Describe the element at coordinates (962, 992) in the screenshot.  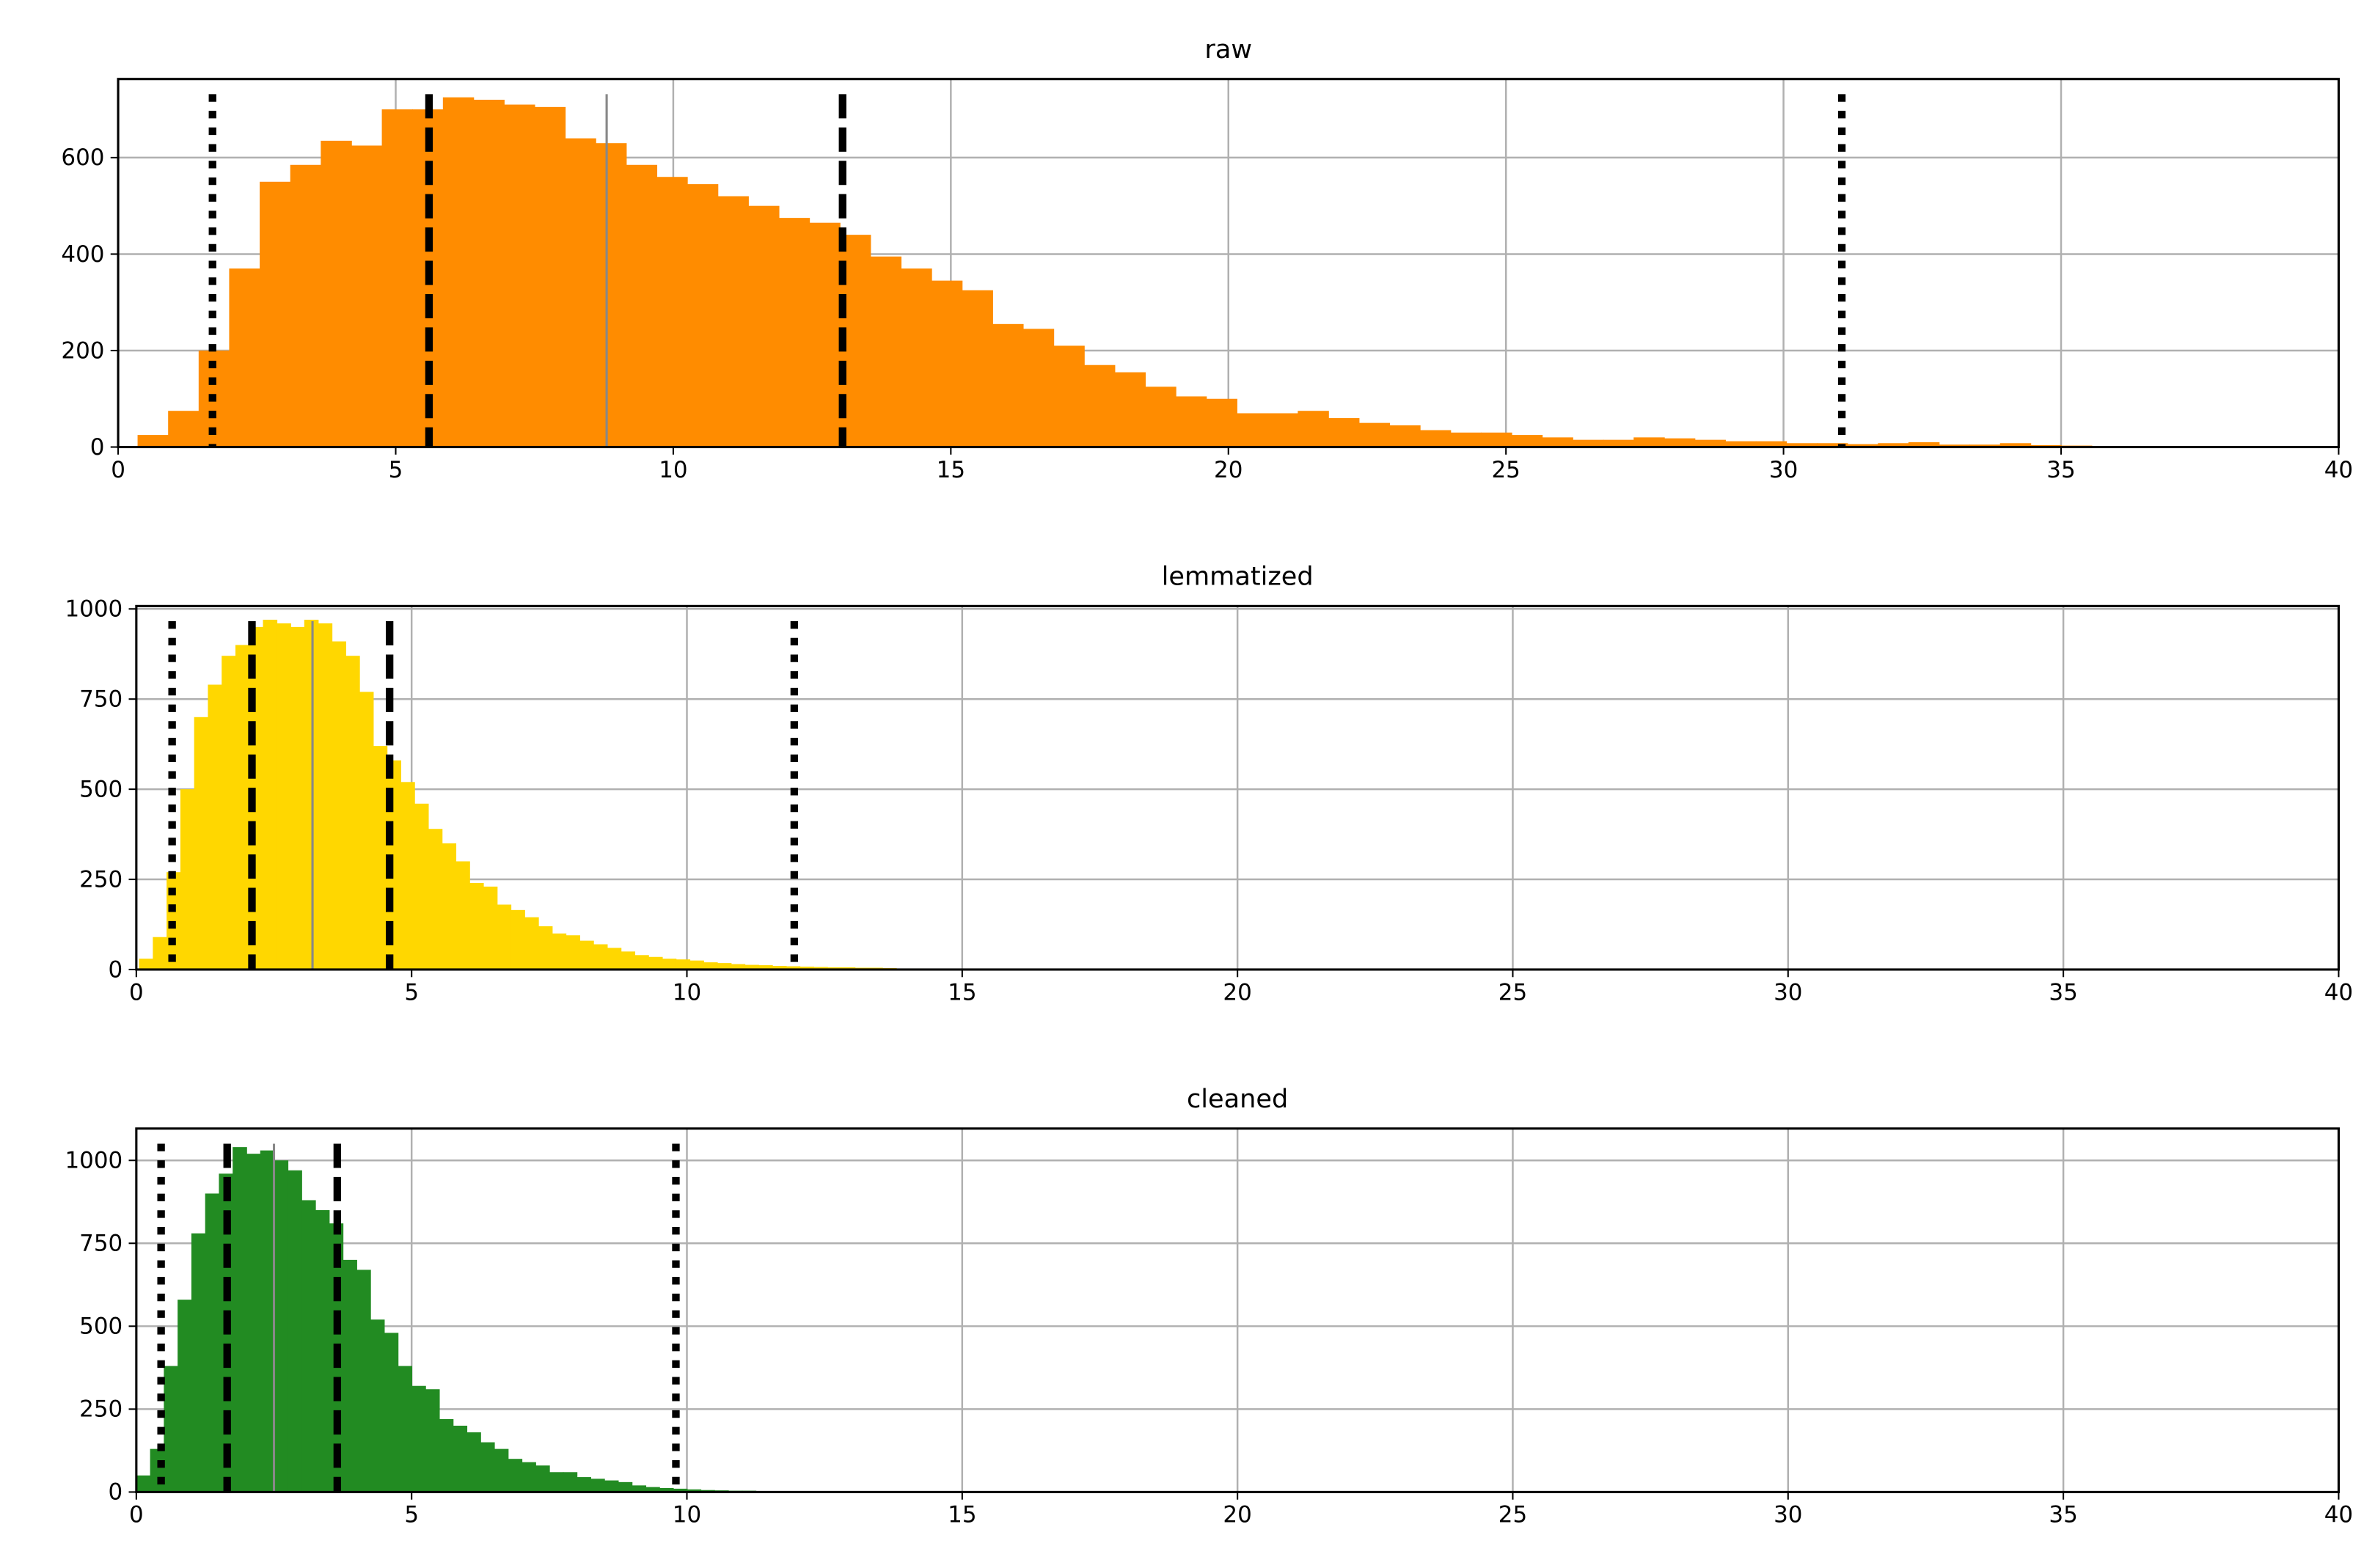
I see `x-tick-label: 15` at that location.